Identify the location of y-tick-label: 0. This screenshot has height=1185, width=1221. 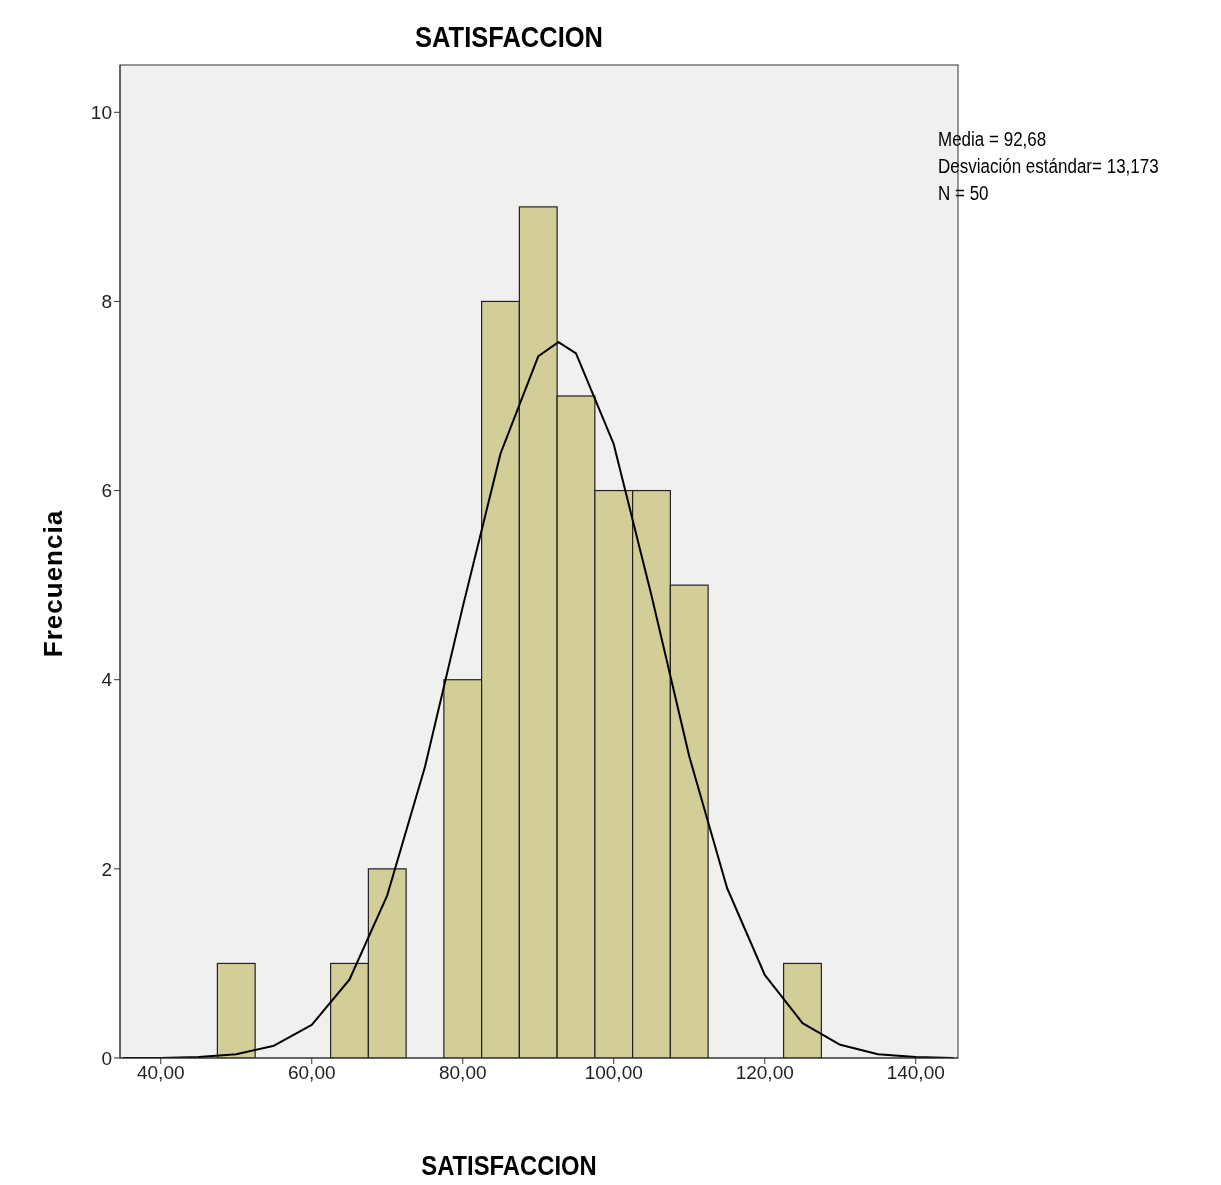
(106, 1058).